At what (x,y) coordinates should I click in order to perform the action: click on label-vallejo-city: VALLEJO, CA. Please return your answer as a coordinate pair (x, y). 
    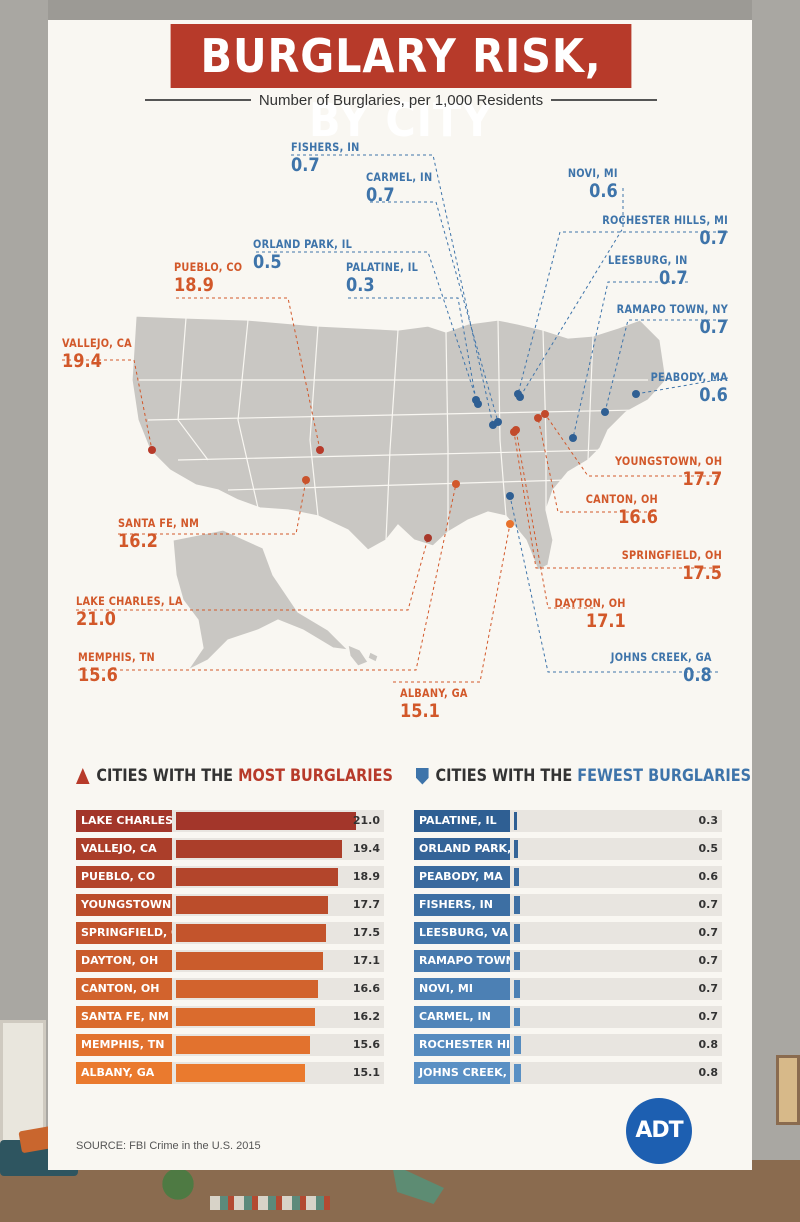
    Looking at the image, I should click on (97, 343).